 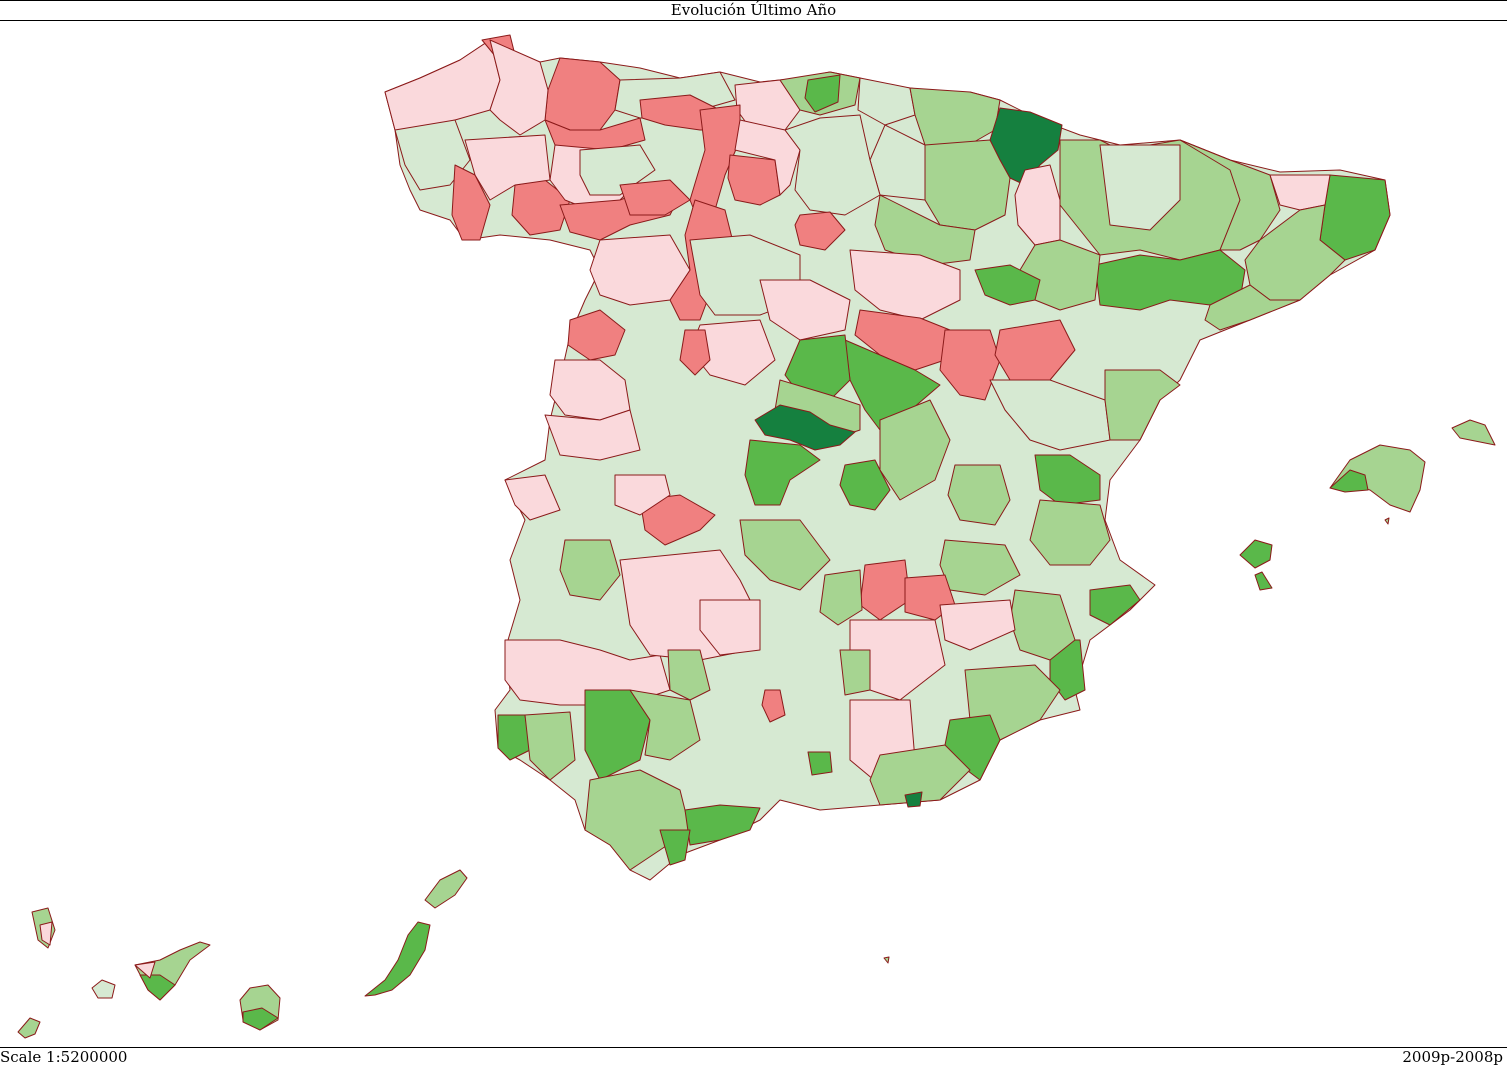 What do you see at coordinates (665, 725) in the screenshot?
I see `region-sevilla-green2` at bounding box center [665, 725].